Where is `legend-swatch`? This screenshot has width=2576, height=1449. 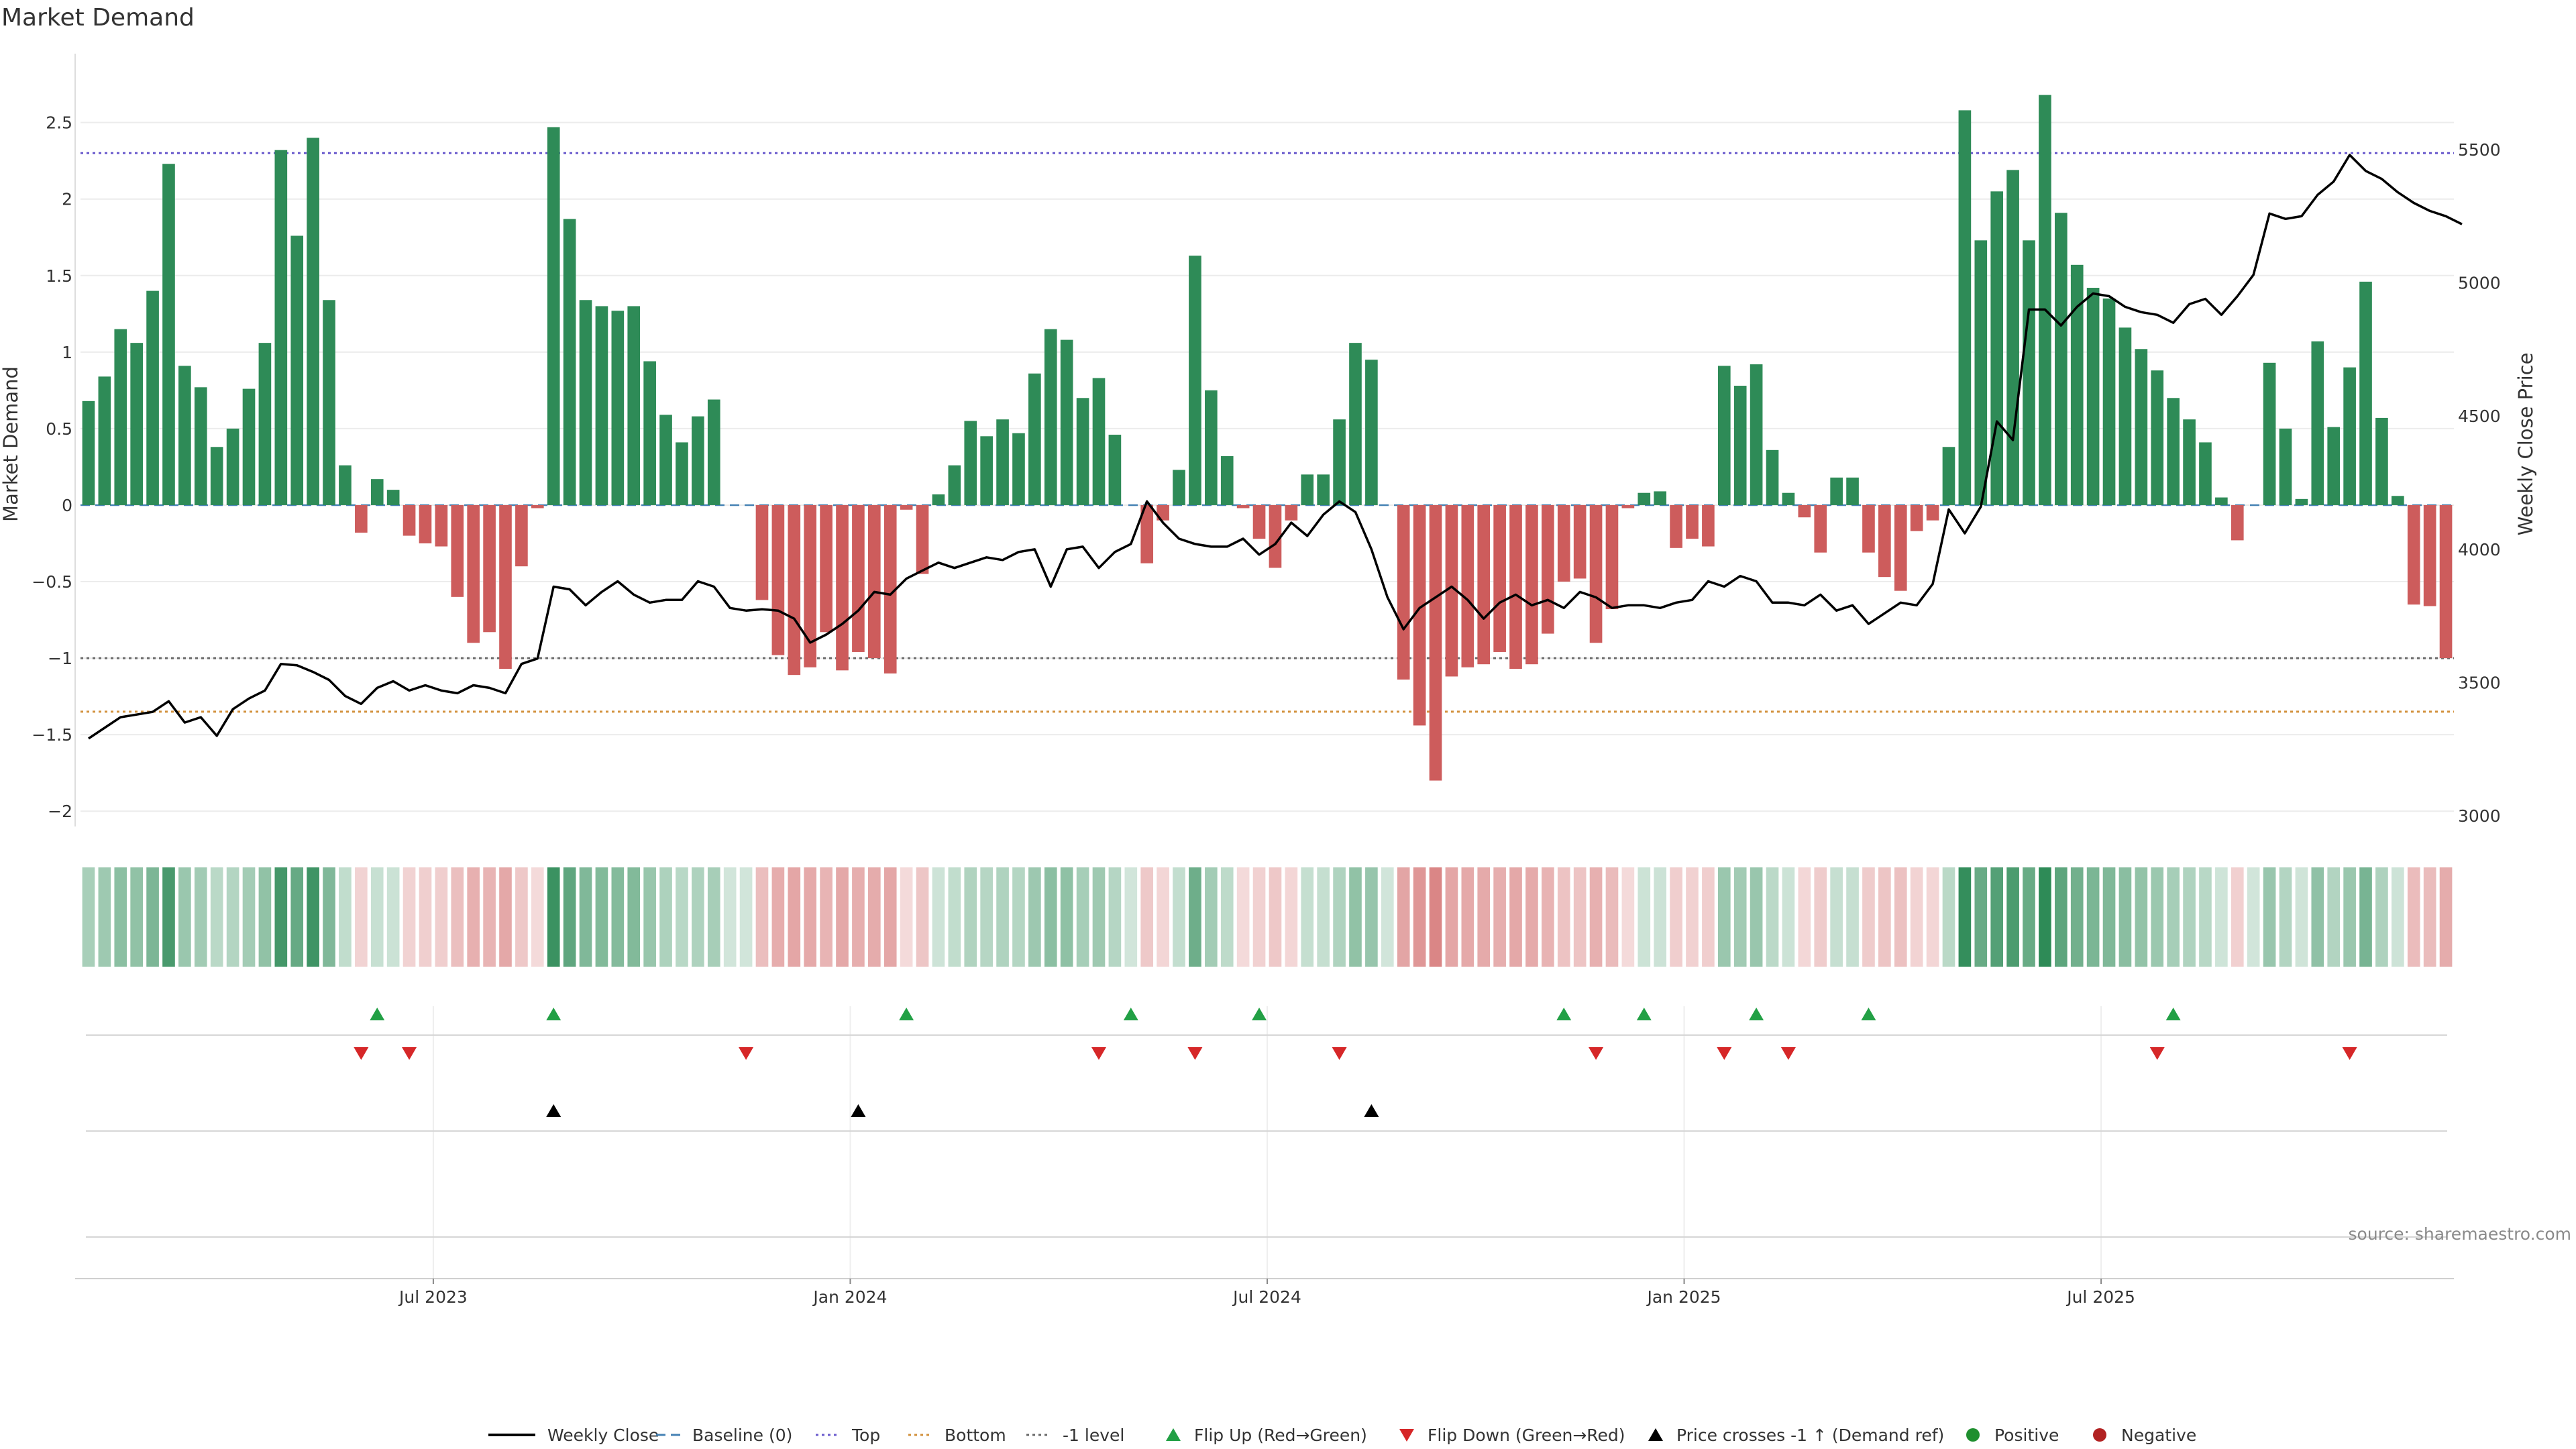 legend-swatch is located at coordinates (1406, 1435).